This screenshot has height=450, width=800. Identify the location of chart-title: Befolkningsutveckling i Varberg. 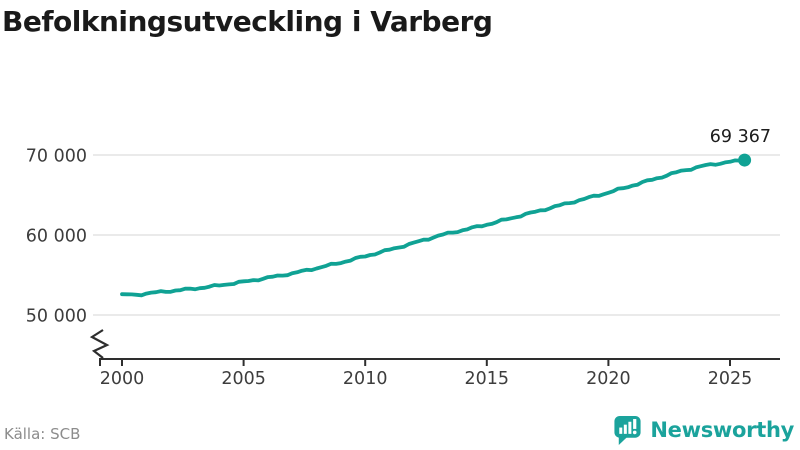
(247, 21).